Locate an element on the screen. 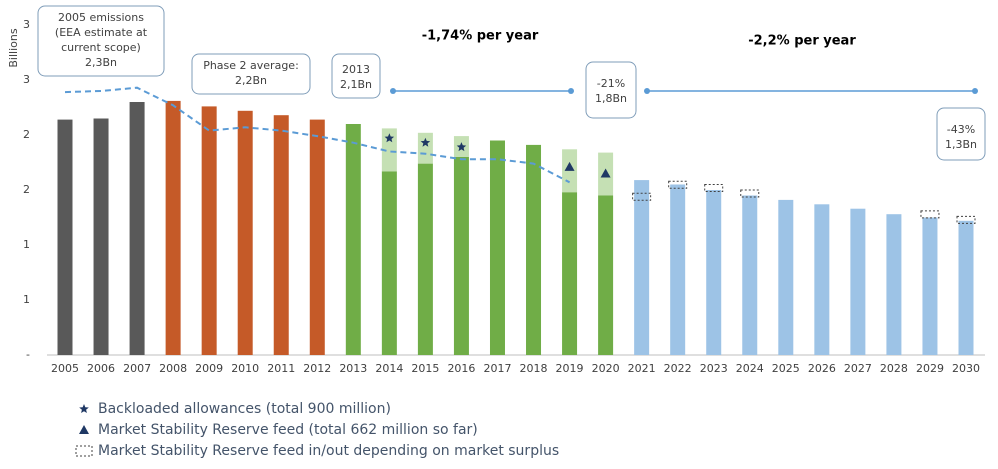 The height and width of the screenshot is (469, 998). x-tick-label: 2008 is located at coordinates (173, 368).